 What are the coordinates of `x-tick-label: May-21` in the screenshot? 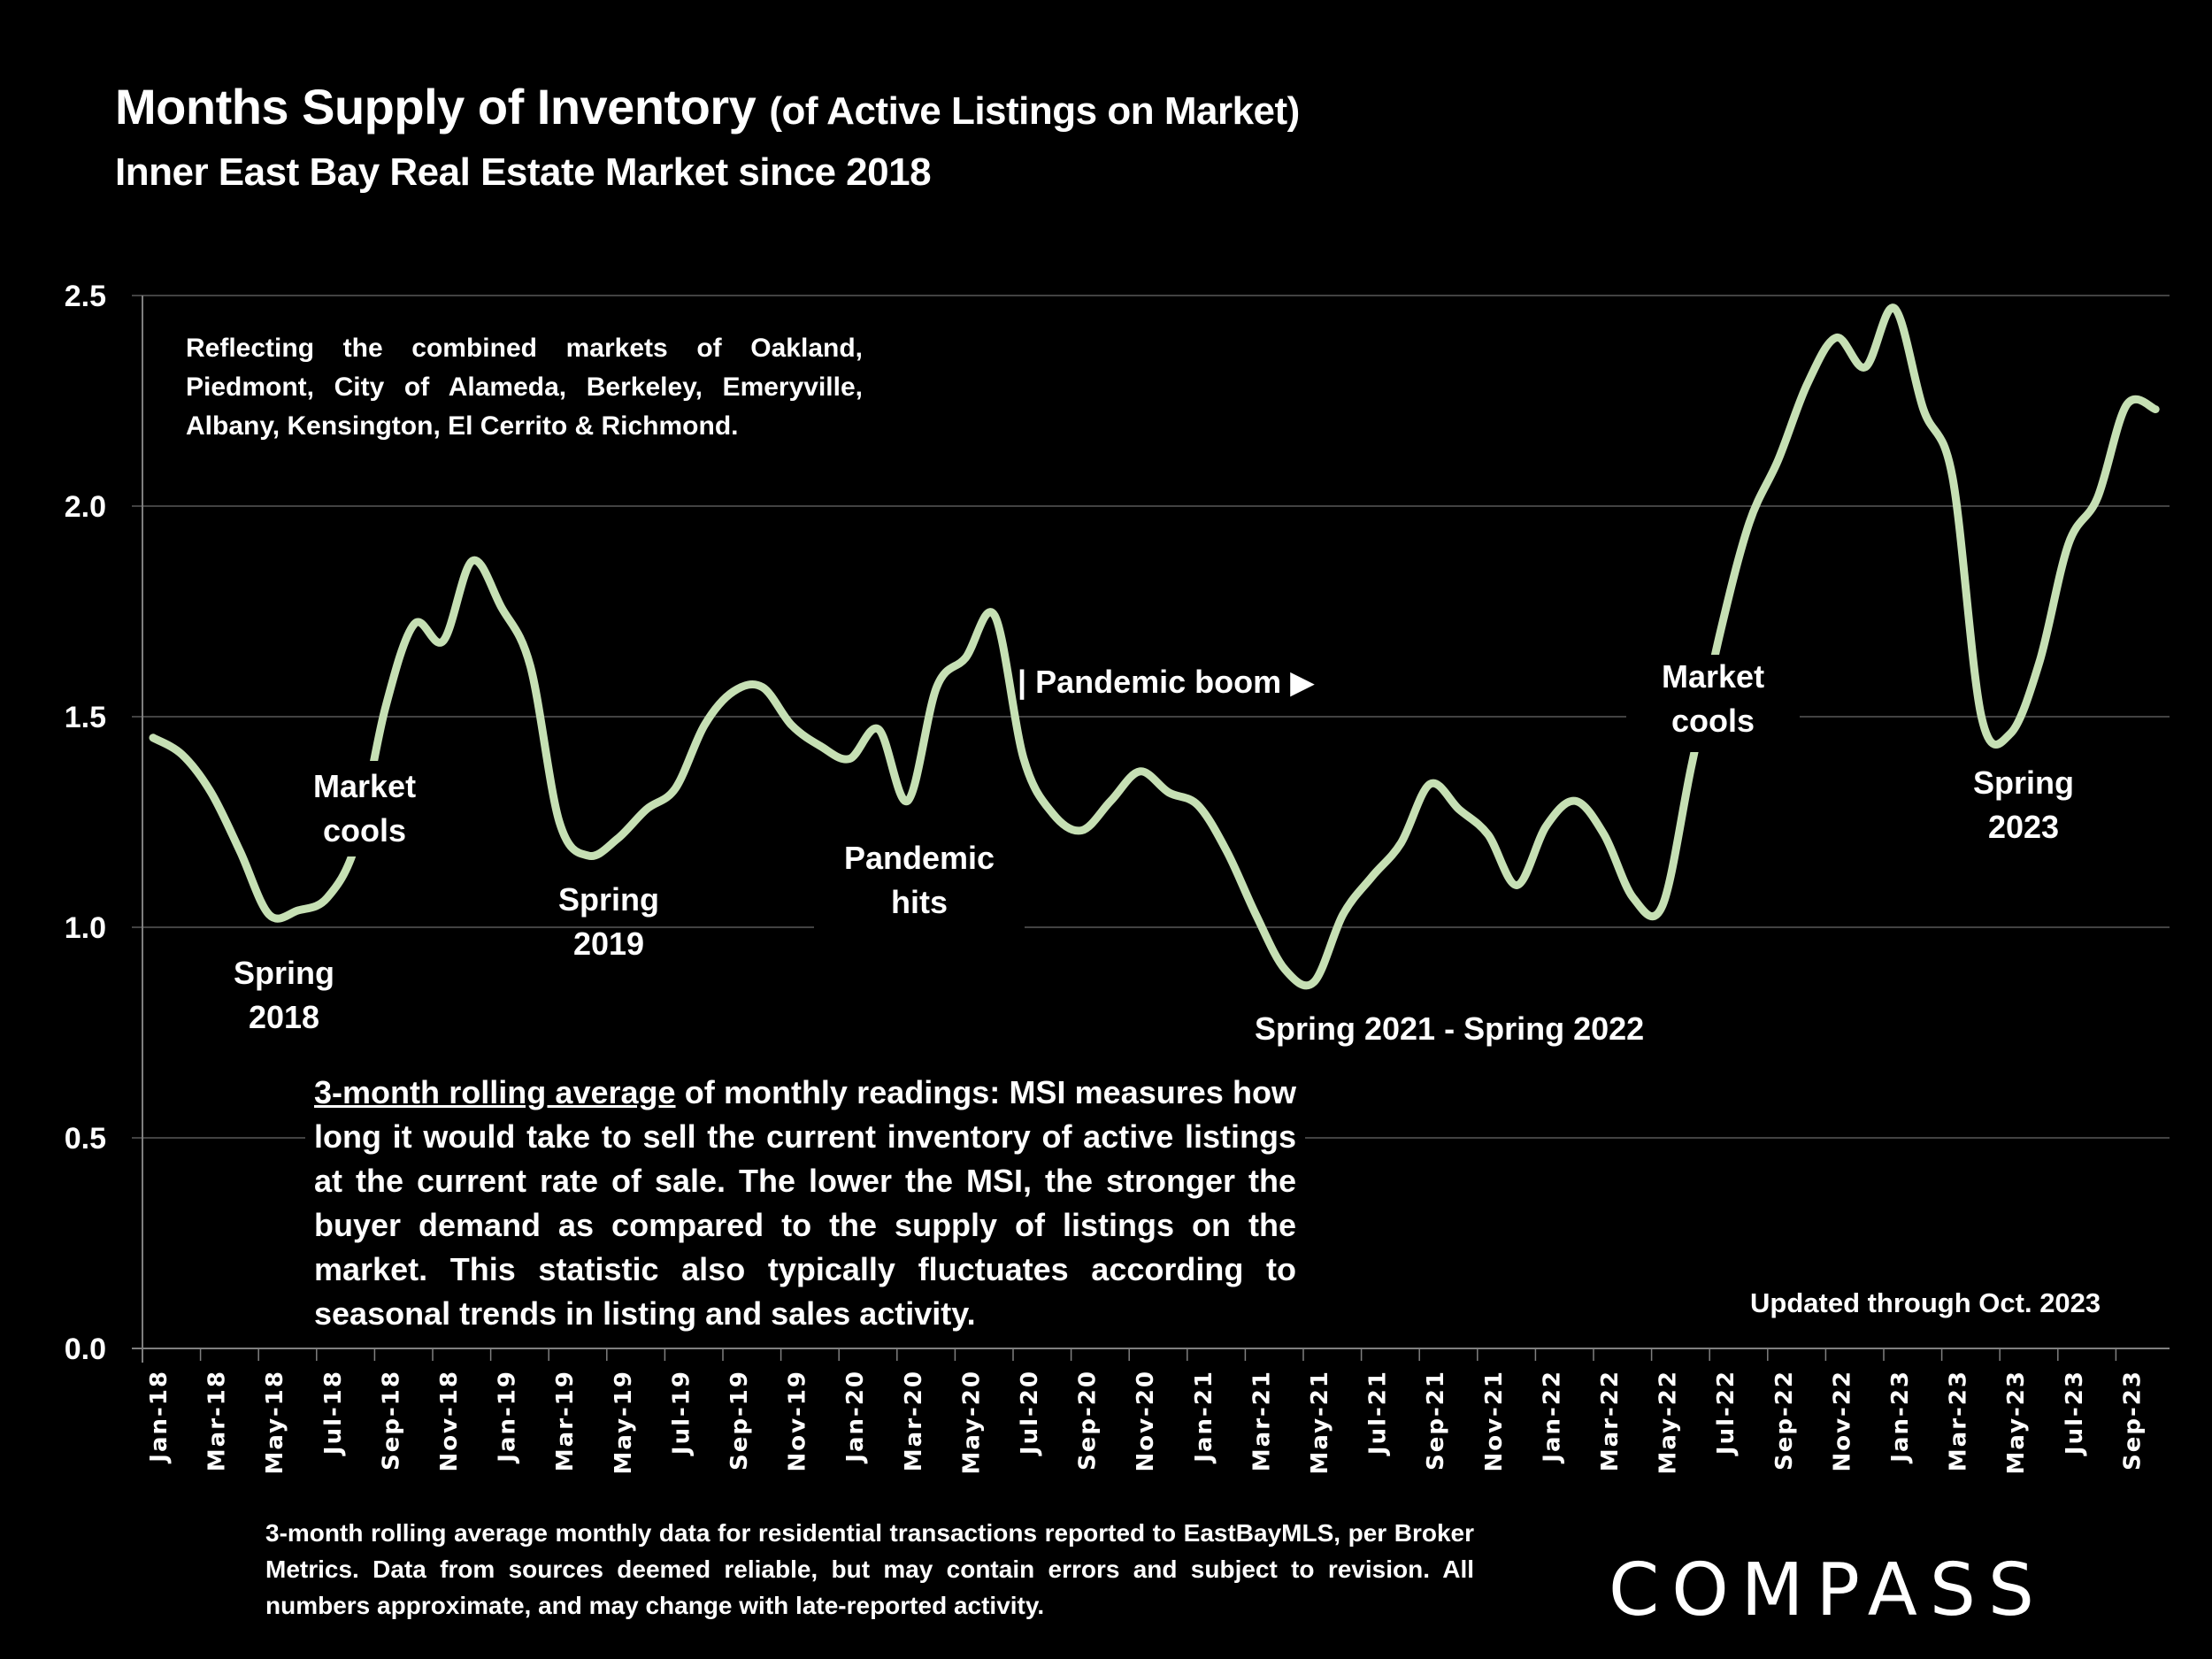 It's located at (1320, 1423).